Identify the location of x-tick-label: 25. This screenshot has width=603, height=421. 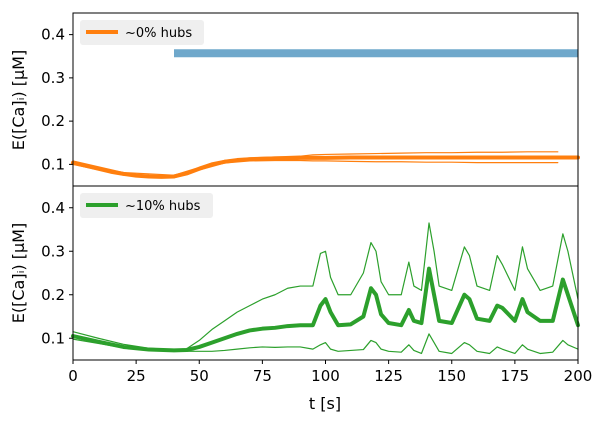
(136, 376).